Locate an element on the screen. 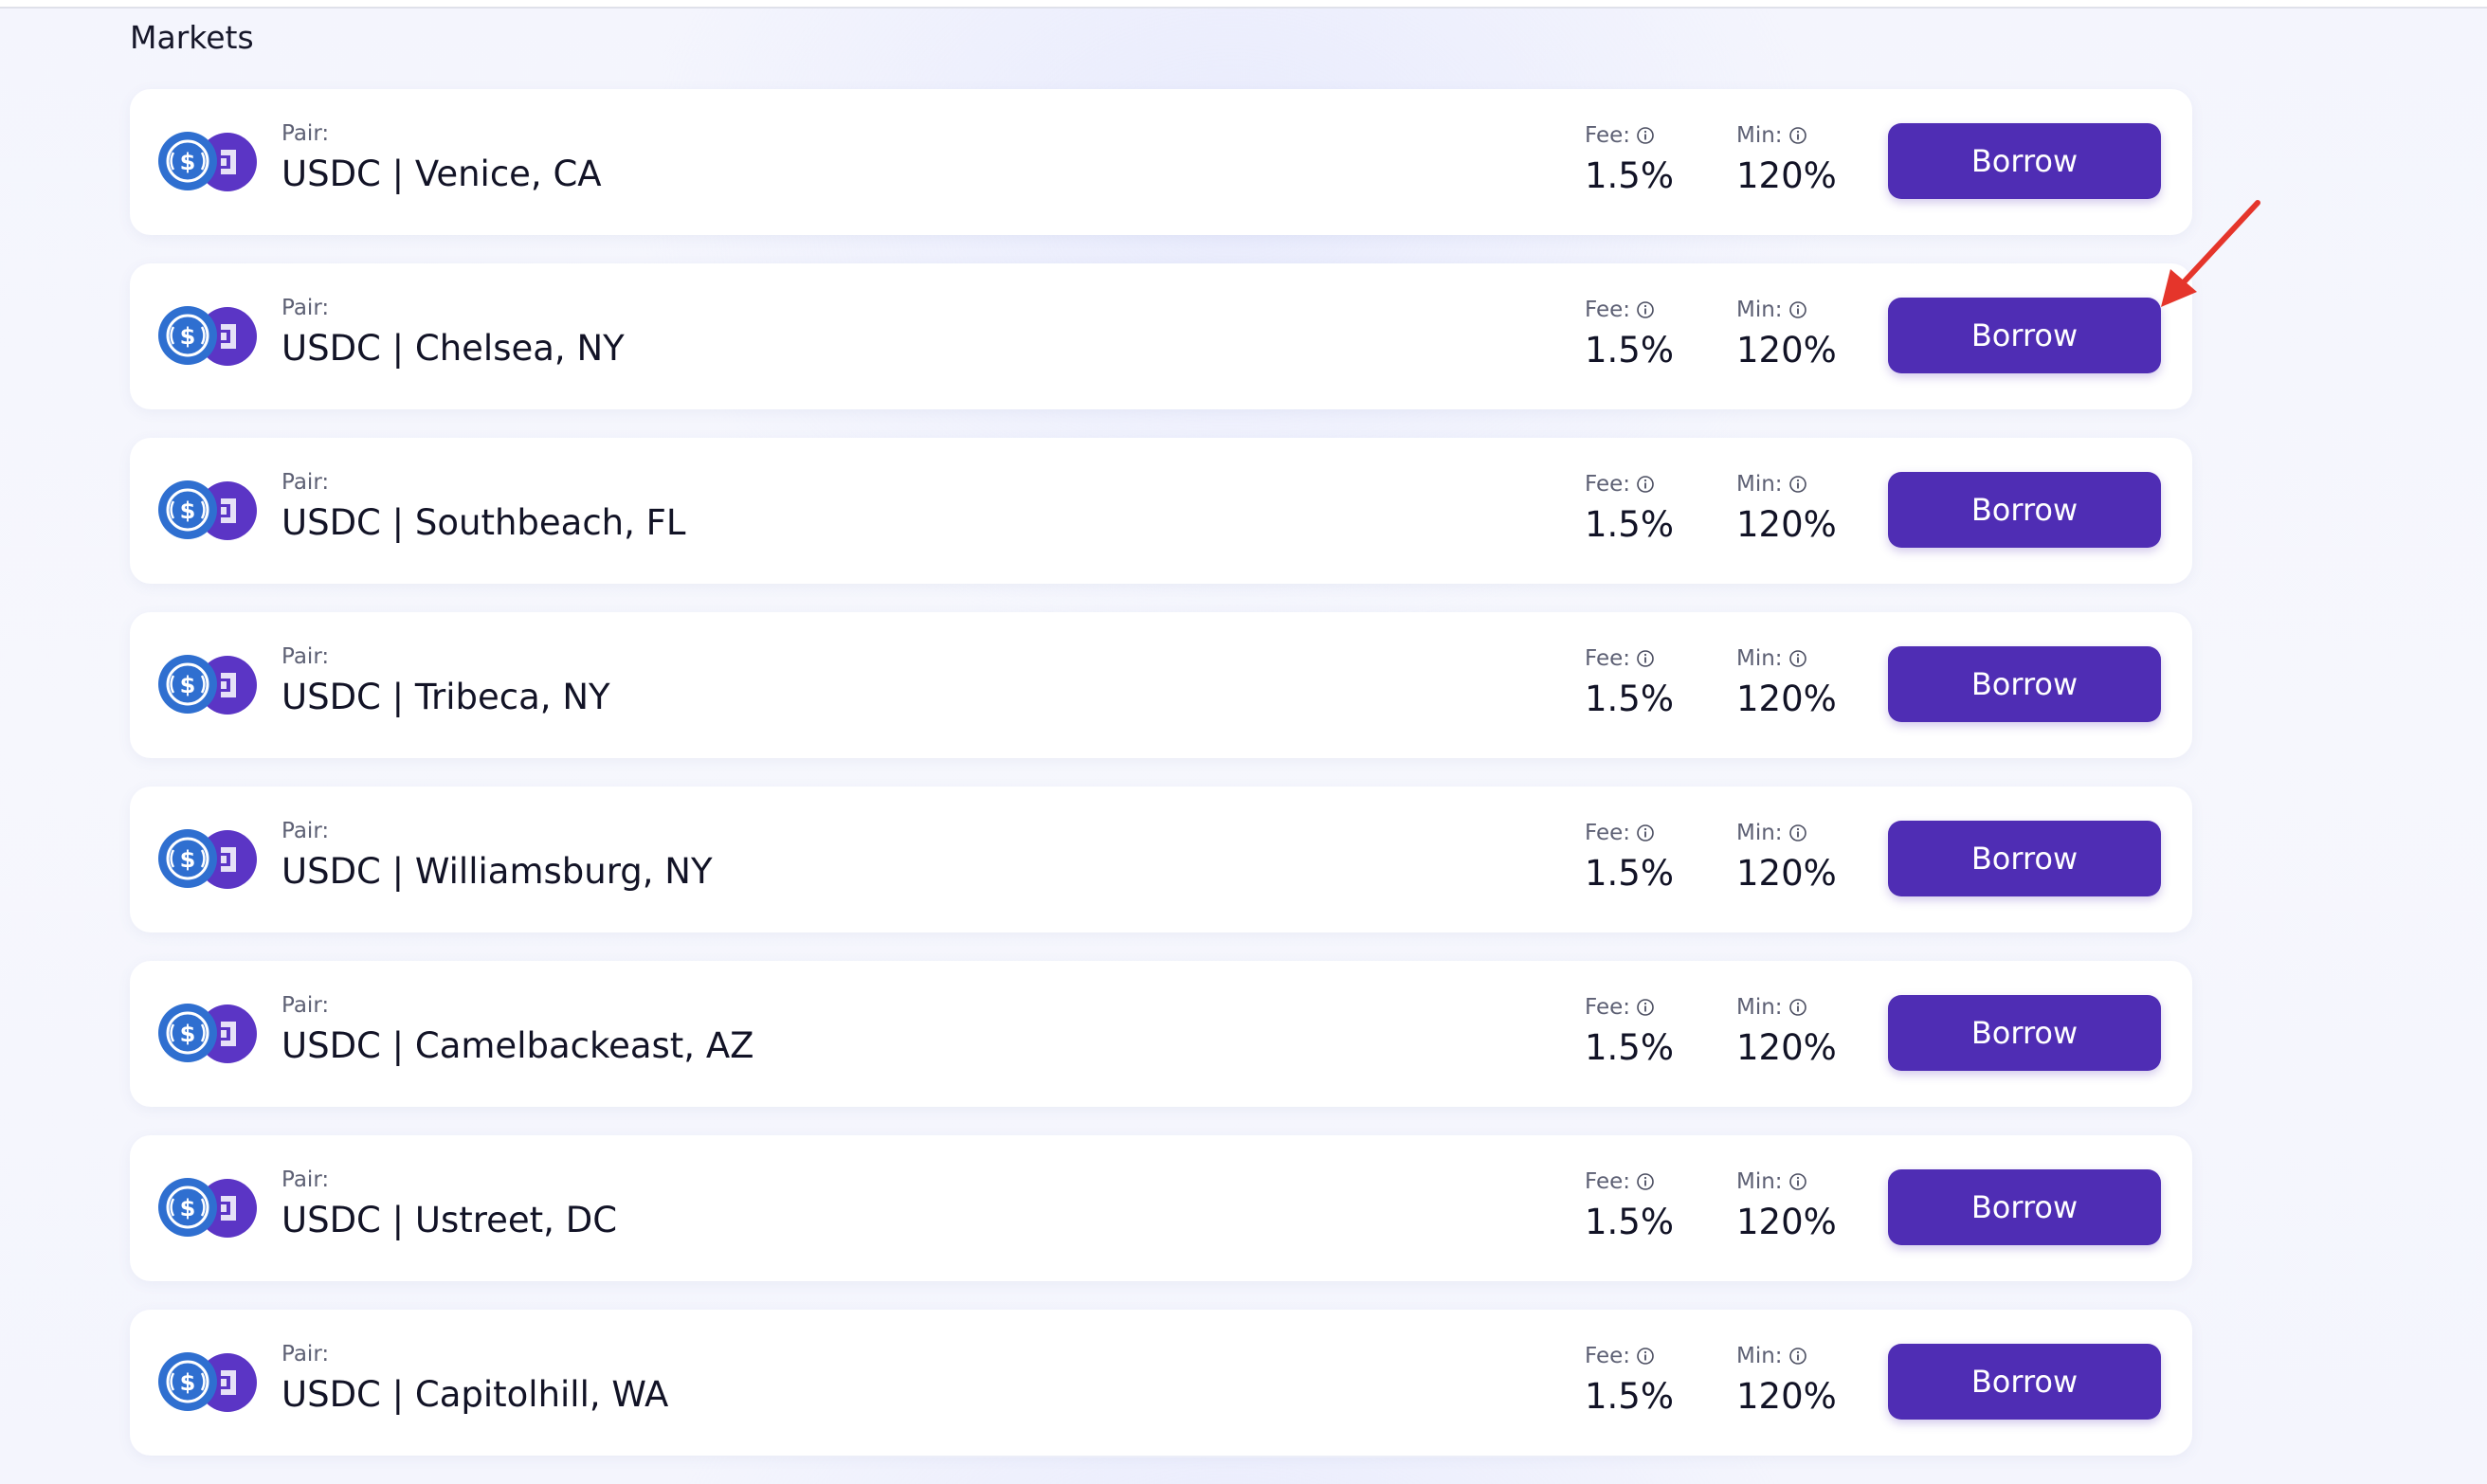 This screenshot has height=1484, width=2487. pair-name: USDC | Chelsea, NY is located at coordinates (453, 348).